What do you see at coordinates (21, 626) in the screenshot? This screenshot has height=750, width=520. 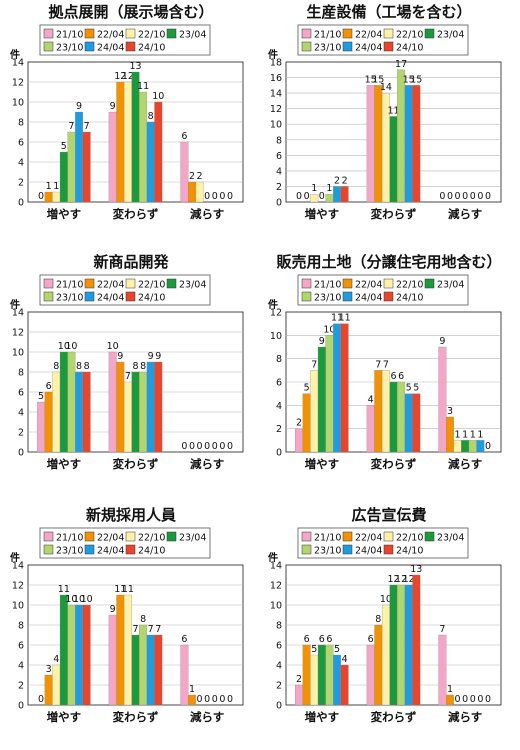 I see `y-tick-label: 8` at bounding box center [21, 626].